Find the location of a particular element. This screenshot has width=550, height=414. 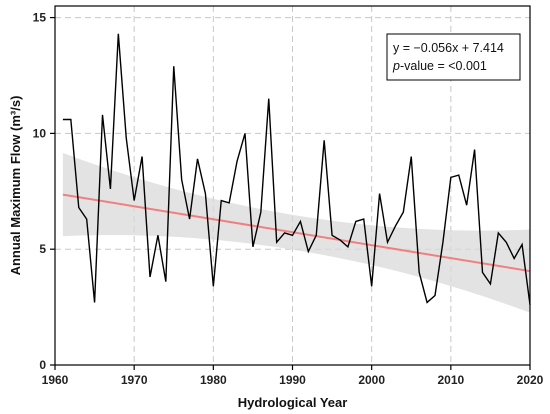

x-tick-label: 1990 is located at coordinates (292, 380).